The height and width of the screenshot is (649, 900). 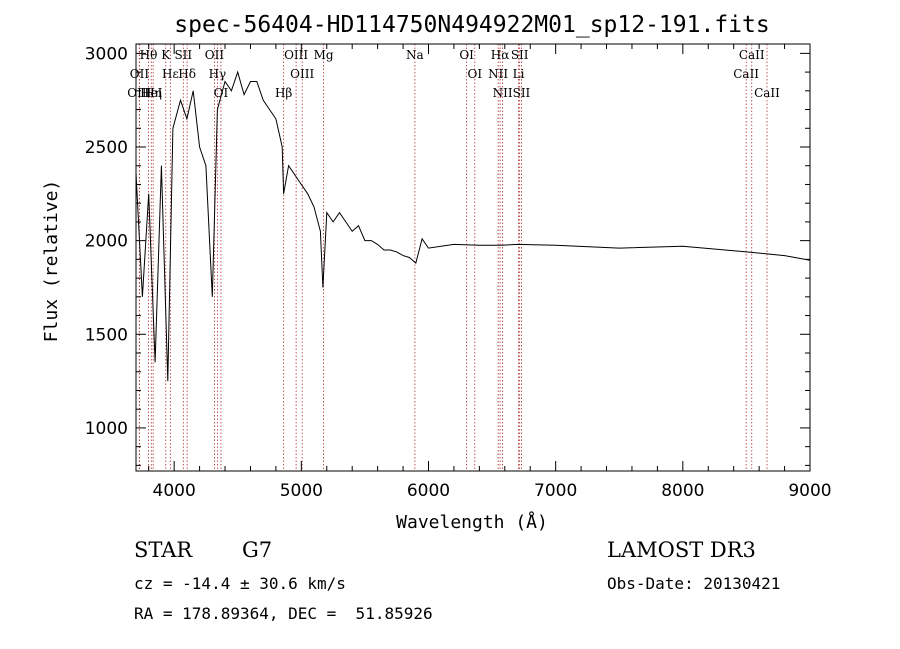 I want to click on x-tick-label: 7000, so click(x=555, y=491).